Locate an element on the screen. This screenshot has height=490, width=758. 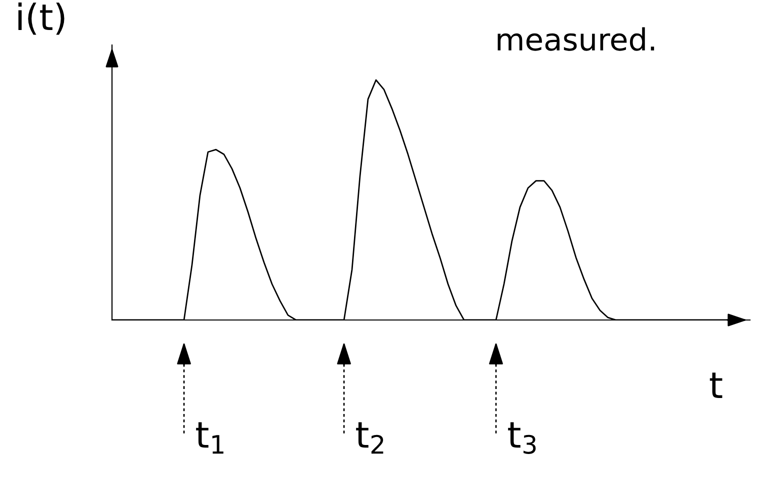
text: t$_{1}$ is located at coordinates (210, 438).